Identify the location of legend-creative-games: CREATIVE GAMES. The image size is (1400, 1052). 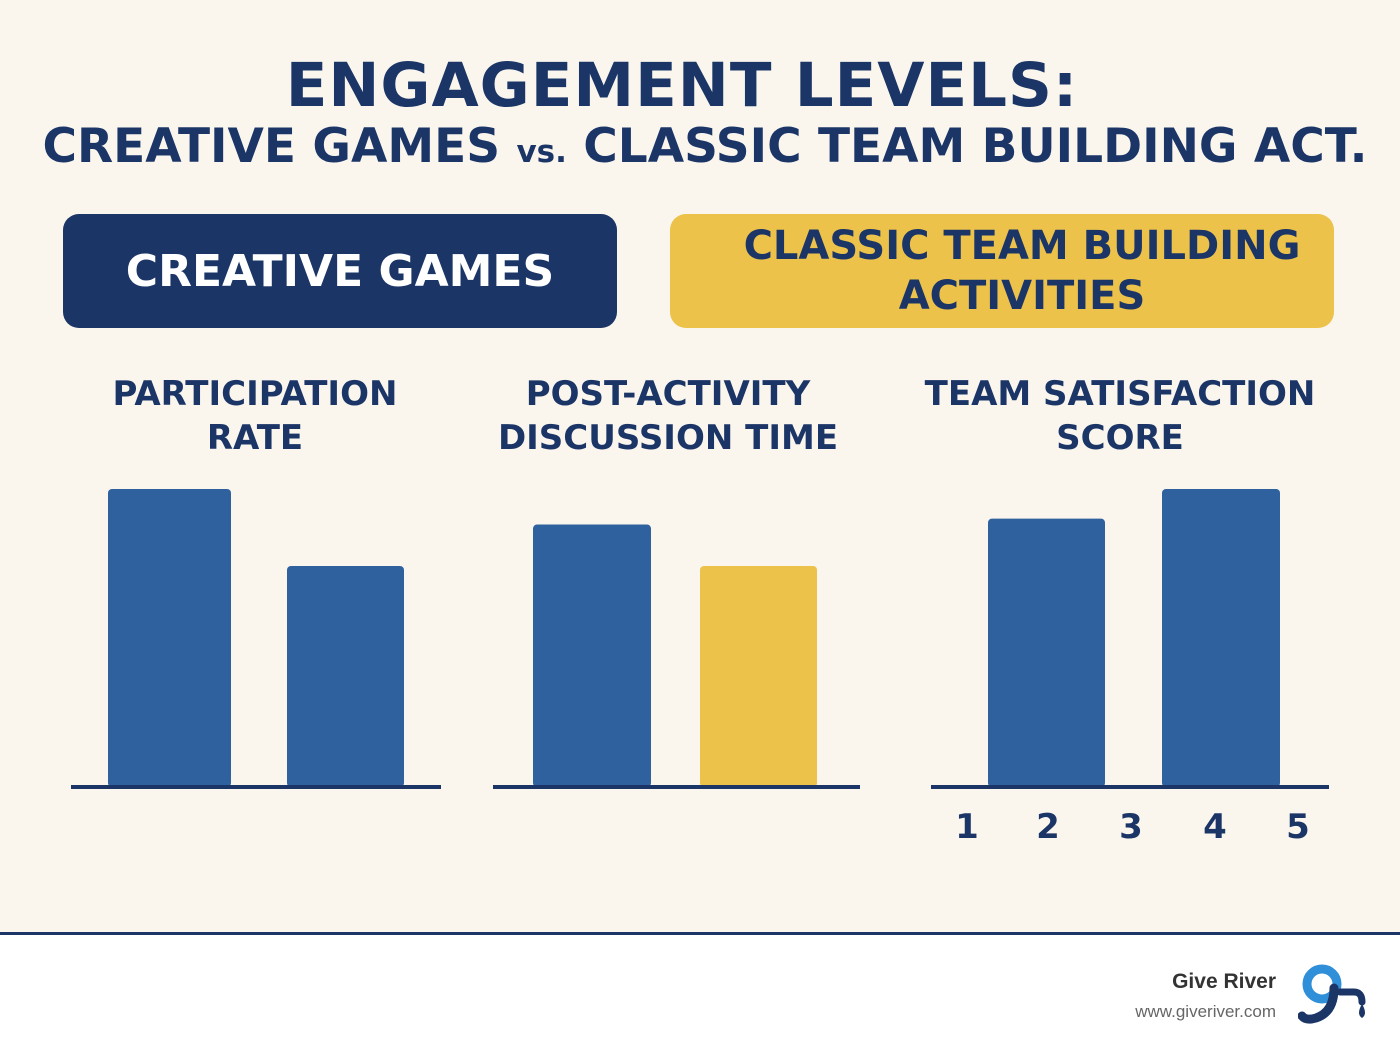
(340, 271).